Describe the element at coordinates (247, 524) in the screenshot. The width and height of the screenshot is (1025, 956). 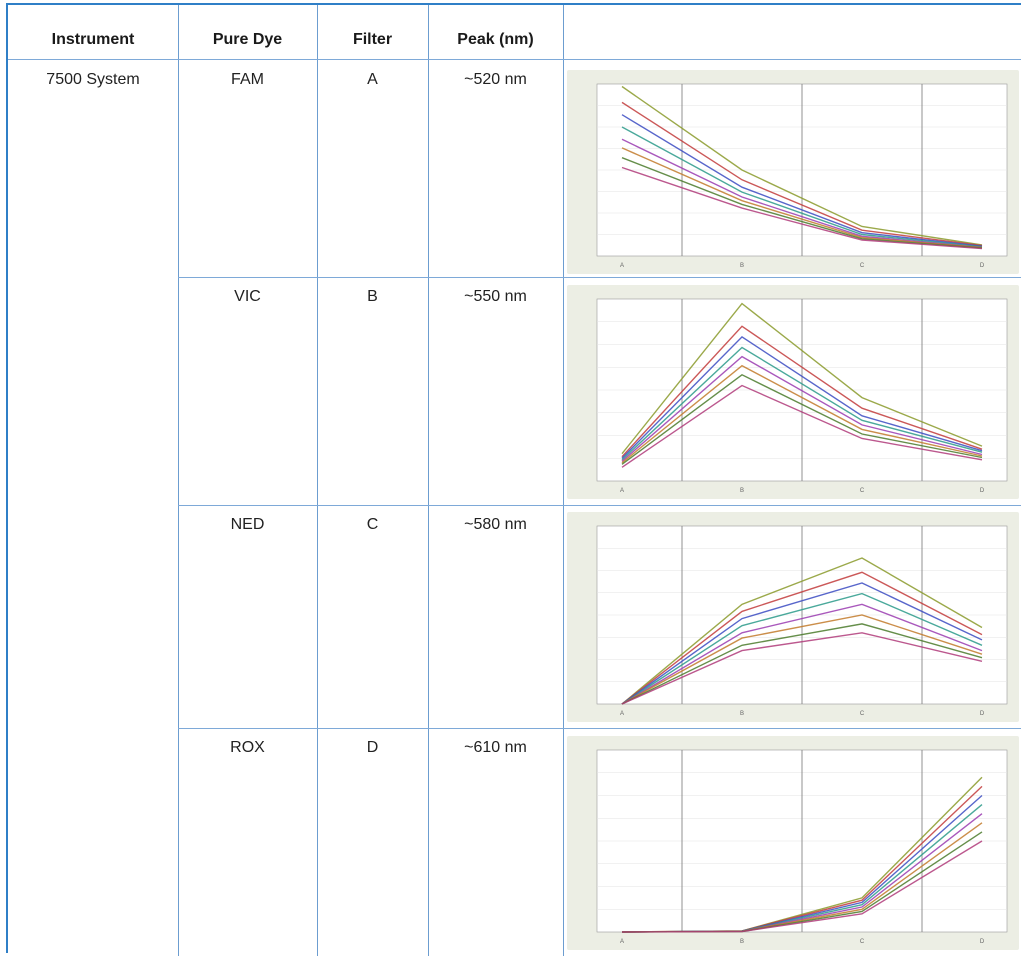
I see `dye-cell: NED` at that location.